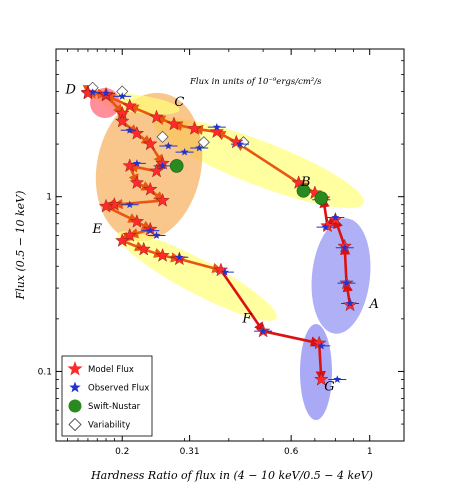 This screenshot has height=491, width=450. What do you see at coordinates (329, 386) in the screenshot?
I see `region-label-g: G` at bounding box center [329, 386].